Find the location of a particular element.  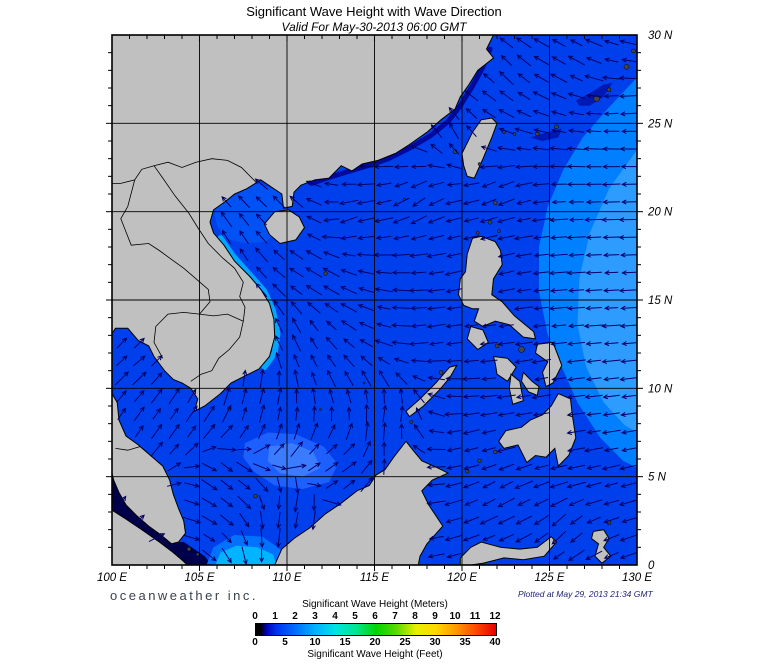

meters-tick-label: 0 is located at coordinates (255, 616).